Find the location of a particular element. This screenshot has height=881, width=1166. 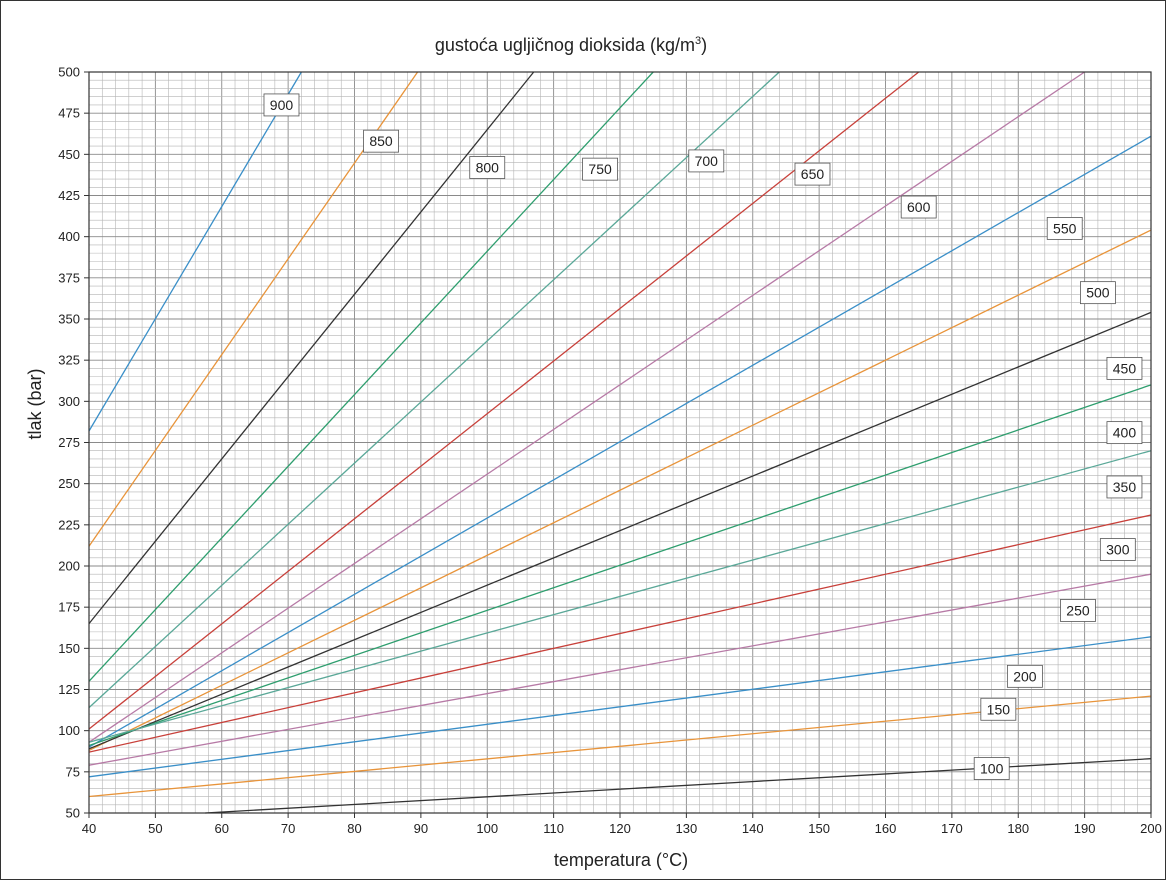

curve-label-text: 800 is located at coordinates (488, 168).